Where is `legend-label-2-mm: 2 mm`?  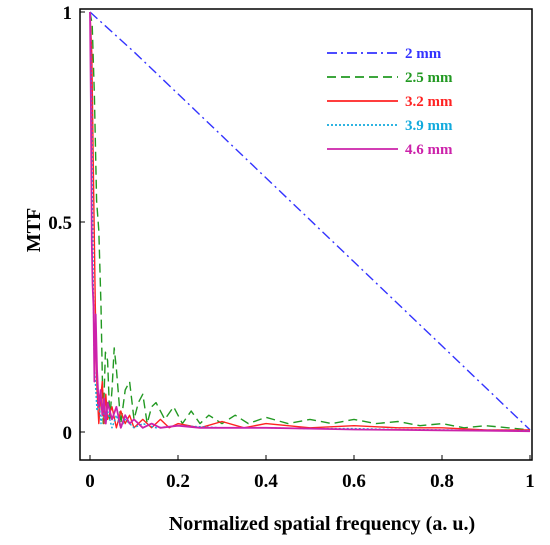 legend-label-2-mm: 2 mm is located at coordinates (423, 54).